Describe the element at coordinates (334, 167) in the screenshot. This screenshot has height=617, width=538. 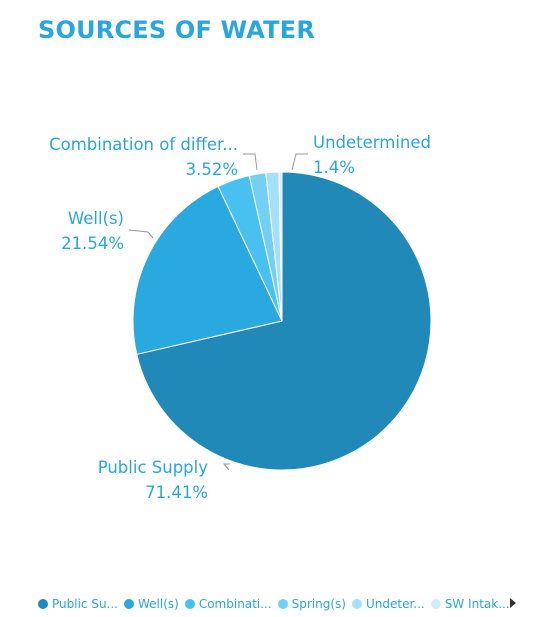
I see `value-undetermined: 1.4%` at that location.